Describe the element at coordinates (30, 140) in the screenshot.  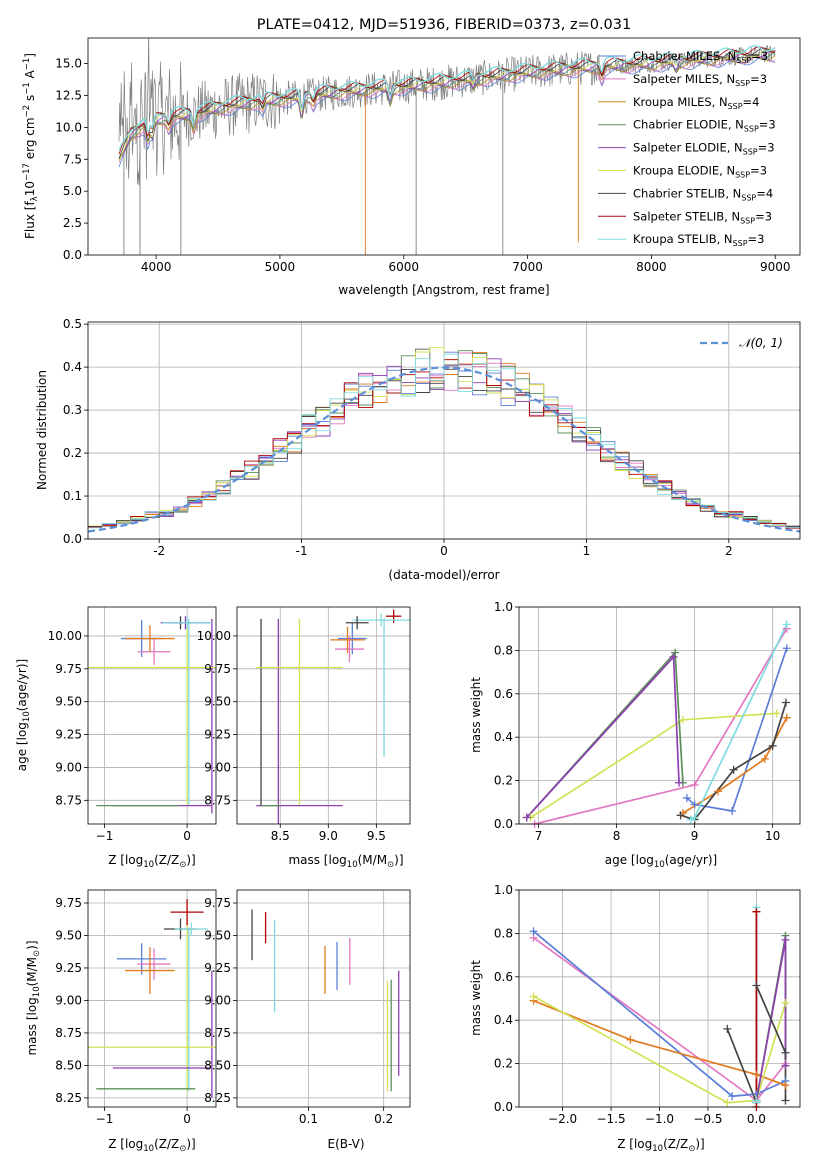
I see `y-axis-label-part: erg cm` at that location.